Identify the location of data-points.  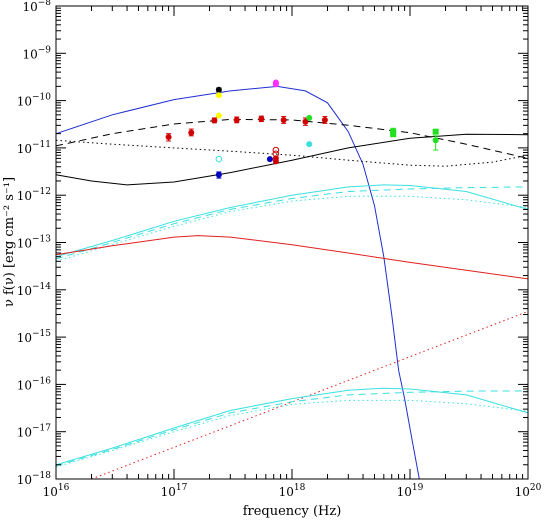
(302, 129).